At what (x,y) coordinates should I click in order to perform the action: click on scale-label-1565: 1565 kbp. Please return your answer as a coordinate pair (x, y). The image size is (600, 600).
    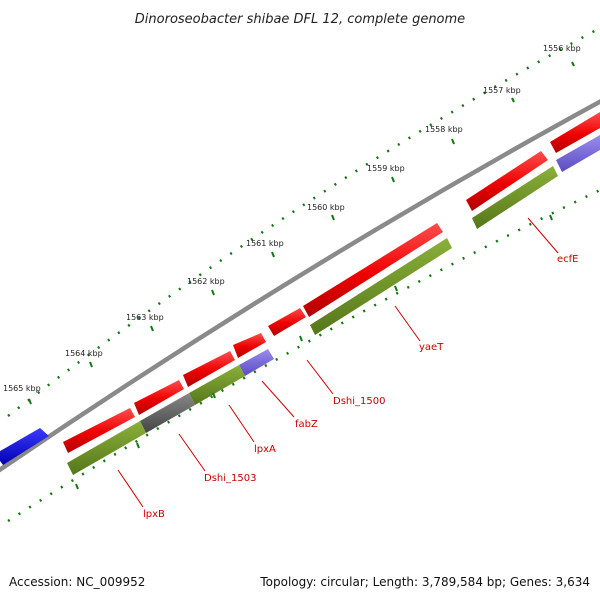
    Looking at the image, I should click on (22, 388).